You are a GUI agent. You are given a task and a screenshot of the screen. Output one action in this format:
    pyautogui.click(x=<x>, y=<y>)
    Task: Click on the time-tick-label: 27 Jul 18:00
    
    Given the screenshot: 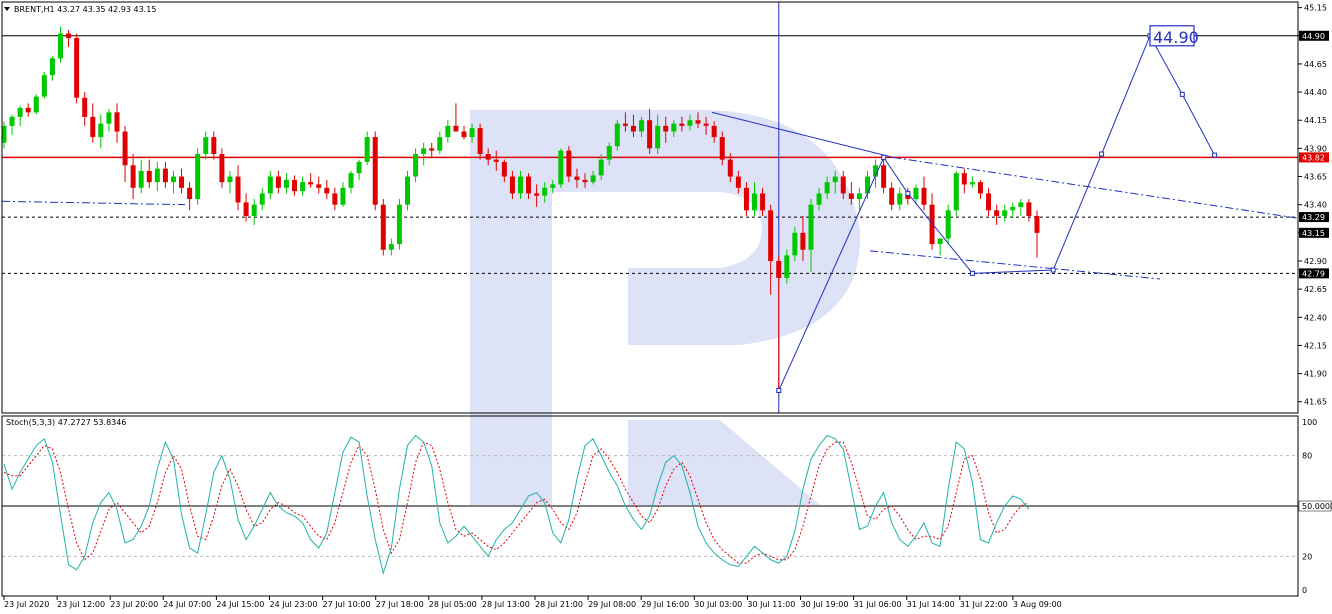 What is the action you would take?
    pyautogui.click(x=400, y=604)
    